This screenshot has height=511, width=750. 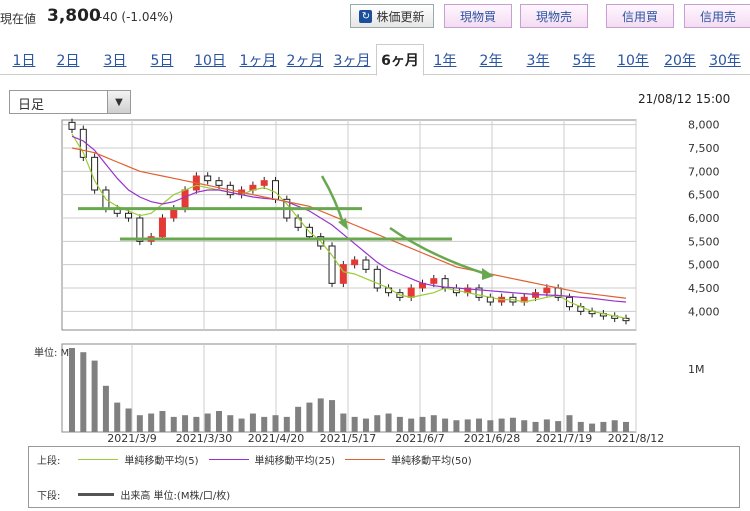 I want to click on tab-6m: 6ヶ月, so click(x=400, y=60).